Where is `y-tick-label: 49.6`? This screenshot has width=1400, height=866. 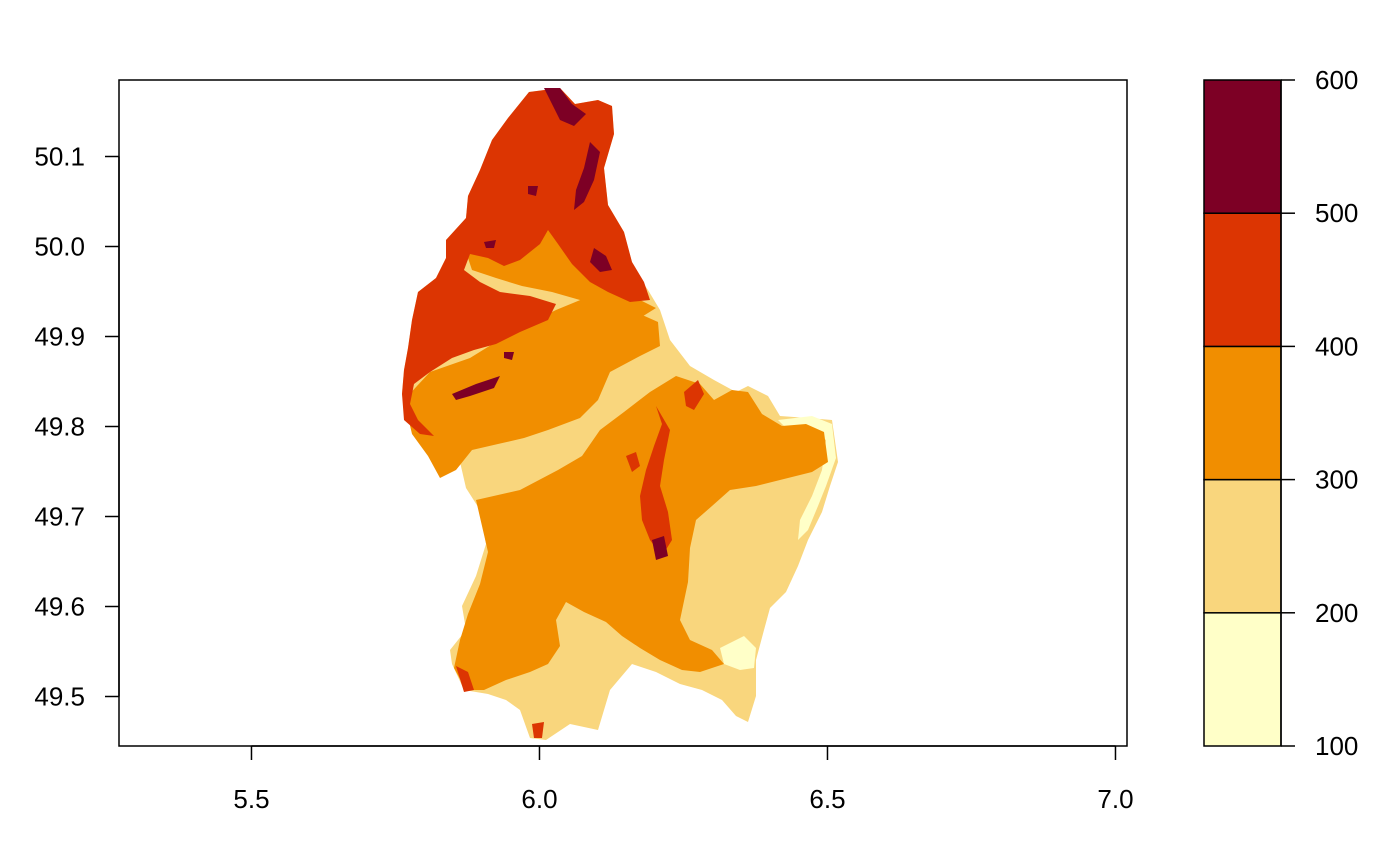 y-tick-label: 49.6 is located at coordinates (59, 607).